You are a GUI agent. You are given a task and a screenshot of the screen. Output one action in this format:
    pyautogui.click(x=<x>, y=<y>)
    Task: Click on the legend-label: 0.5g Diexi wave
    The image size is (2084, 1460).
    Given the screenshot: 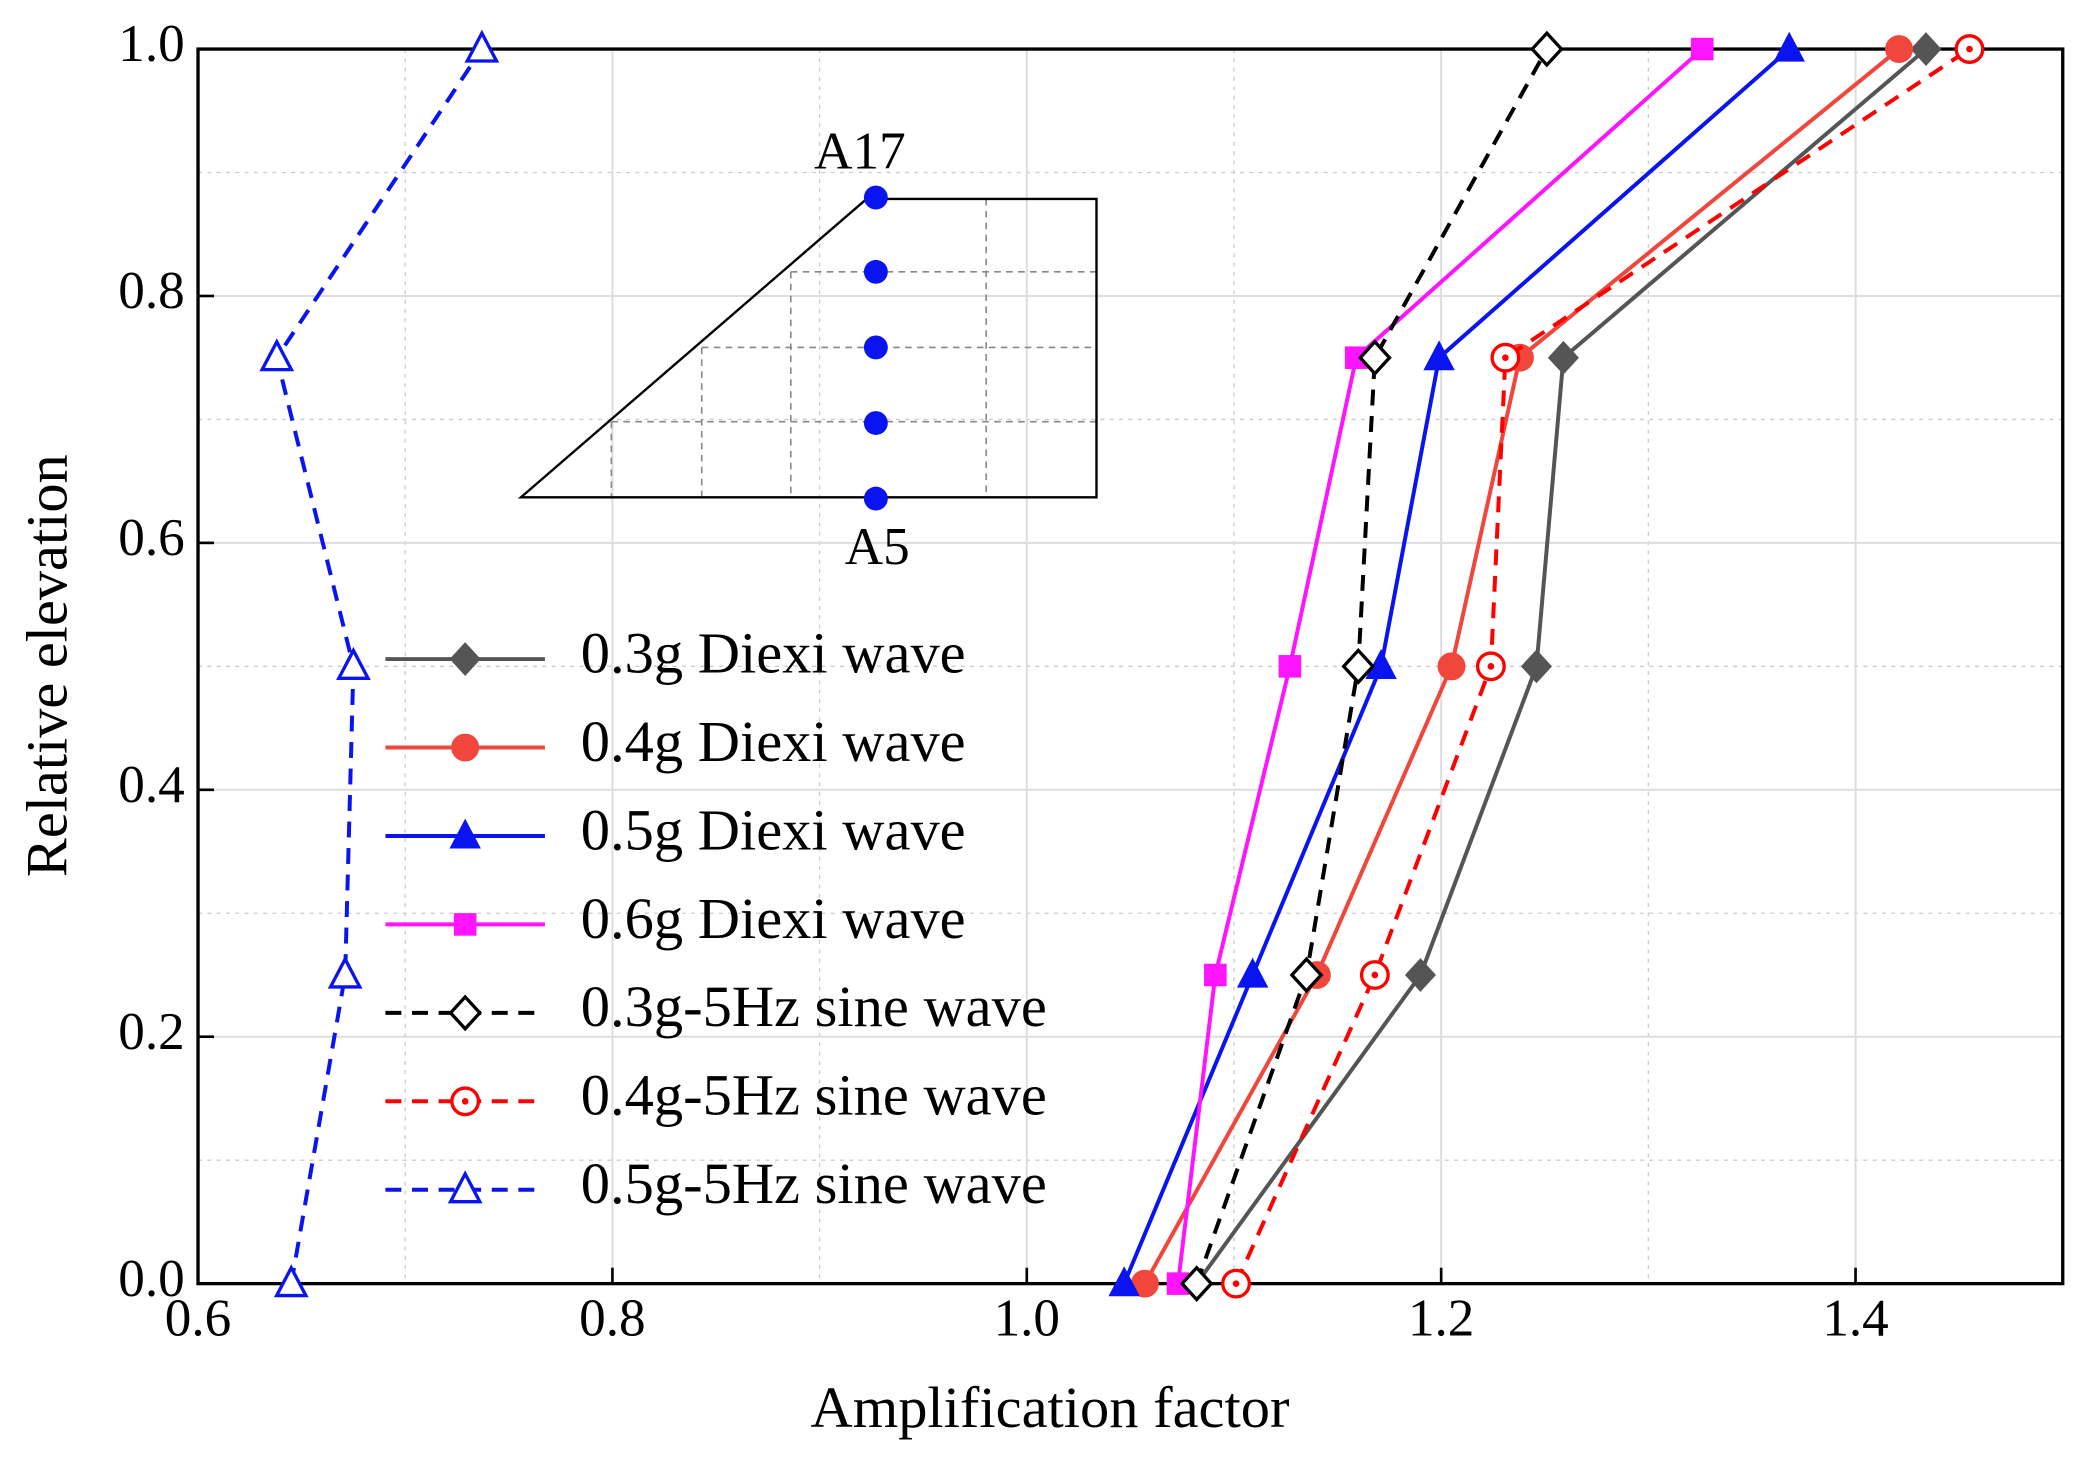 What is the action you would take?
    pyautogui.click(x=773, y=829)
    